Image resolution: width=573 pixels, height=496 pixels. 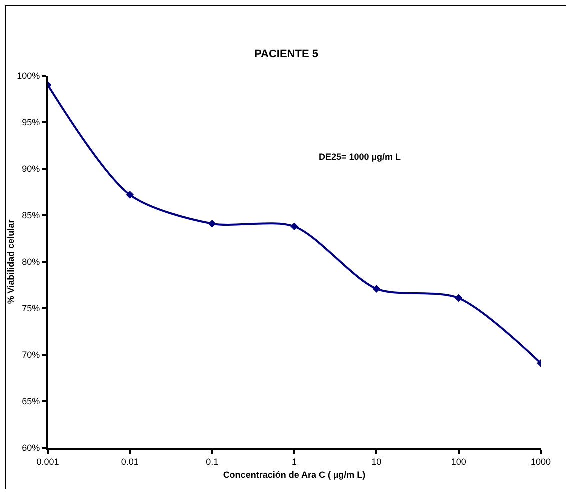 I want to click on y-tick-label: 80%, so click(x=31, y=262).